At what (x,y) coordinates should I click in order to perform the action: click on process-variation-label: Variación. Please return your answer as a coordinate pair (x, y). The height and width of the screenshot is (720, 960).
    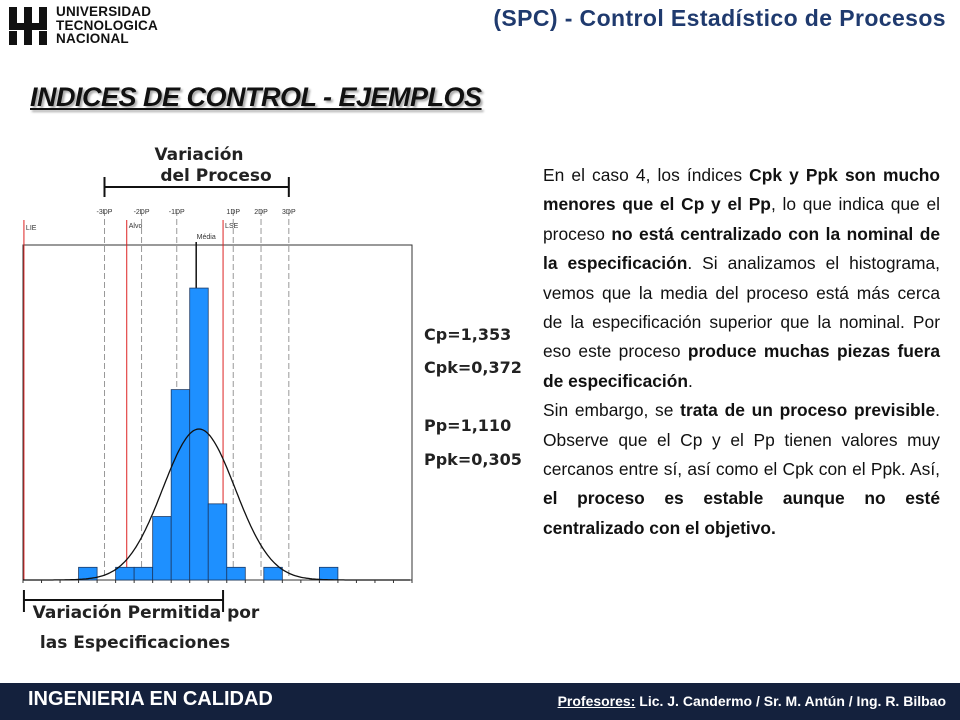
    Looking at the image, I should click on (198, 155).